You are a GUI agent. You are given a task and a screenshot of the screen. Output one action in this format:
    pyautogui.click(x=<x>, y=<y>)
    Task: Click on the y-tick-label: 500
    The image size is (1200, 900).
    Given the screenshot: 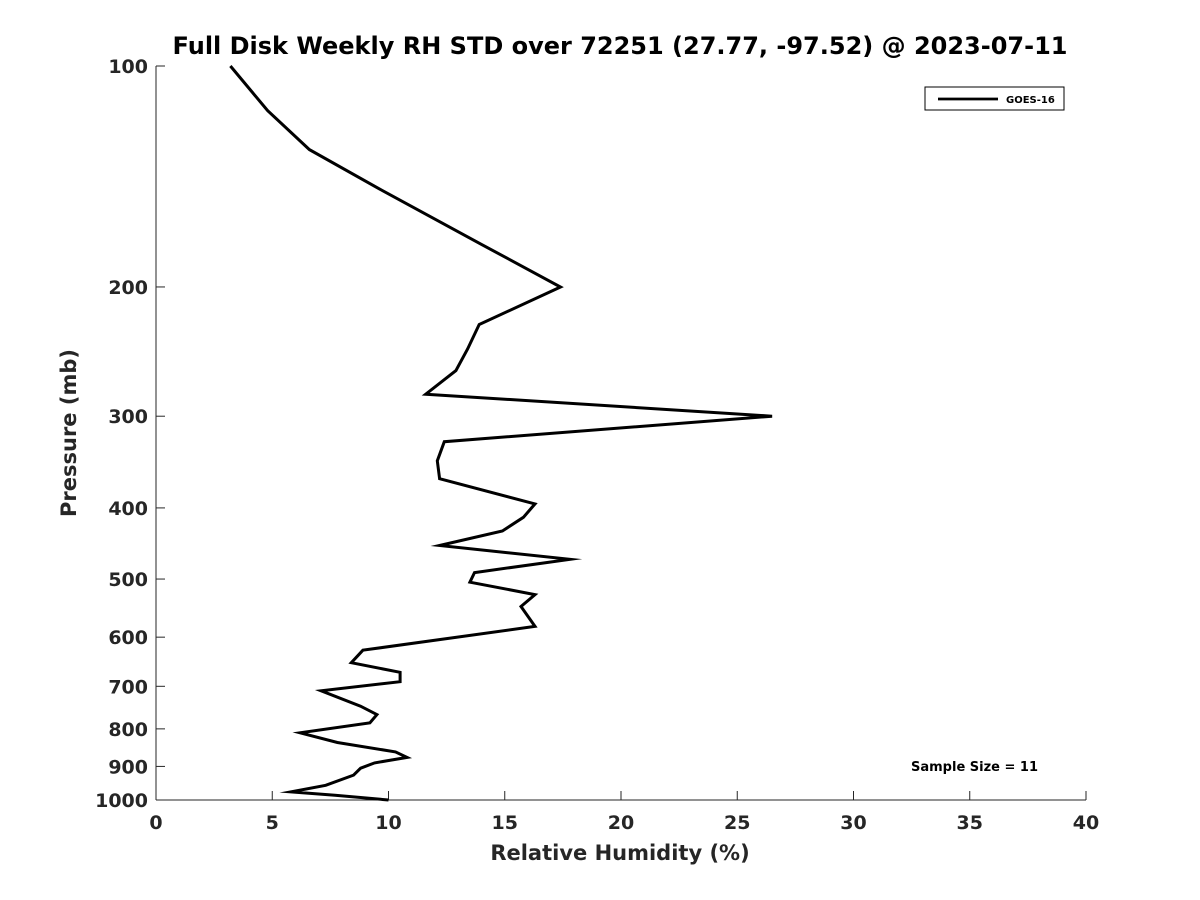 What is the action you would take?
    pyautogui.click(x=128, y=580)
    